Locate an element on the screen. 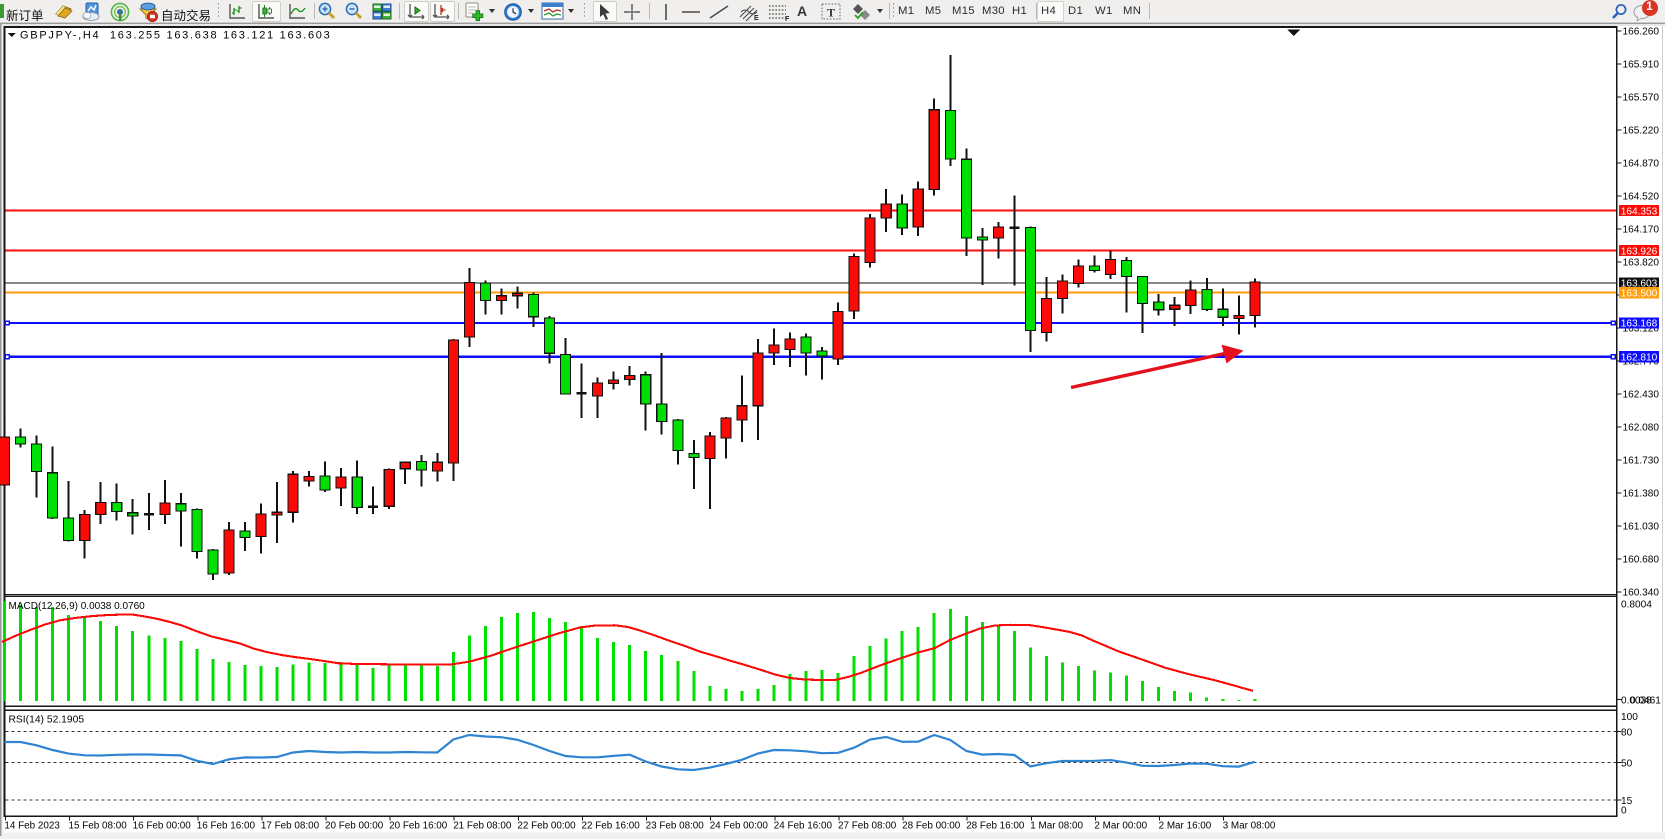 This screenshot has height=839, width=1665. svg-text: 162.810 is located at coordinates (1639, 358).